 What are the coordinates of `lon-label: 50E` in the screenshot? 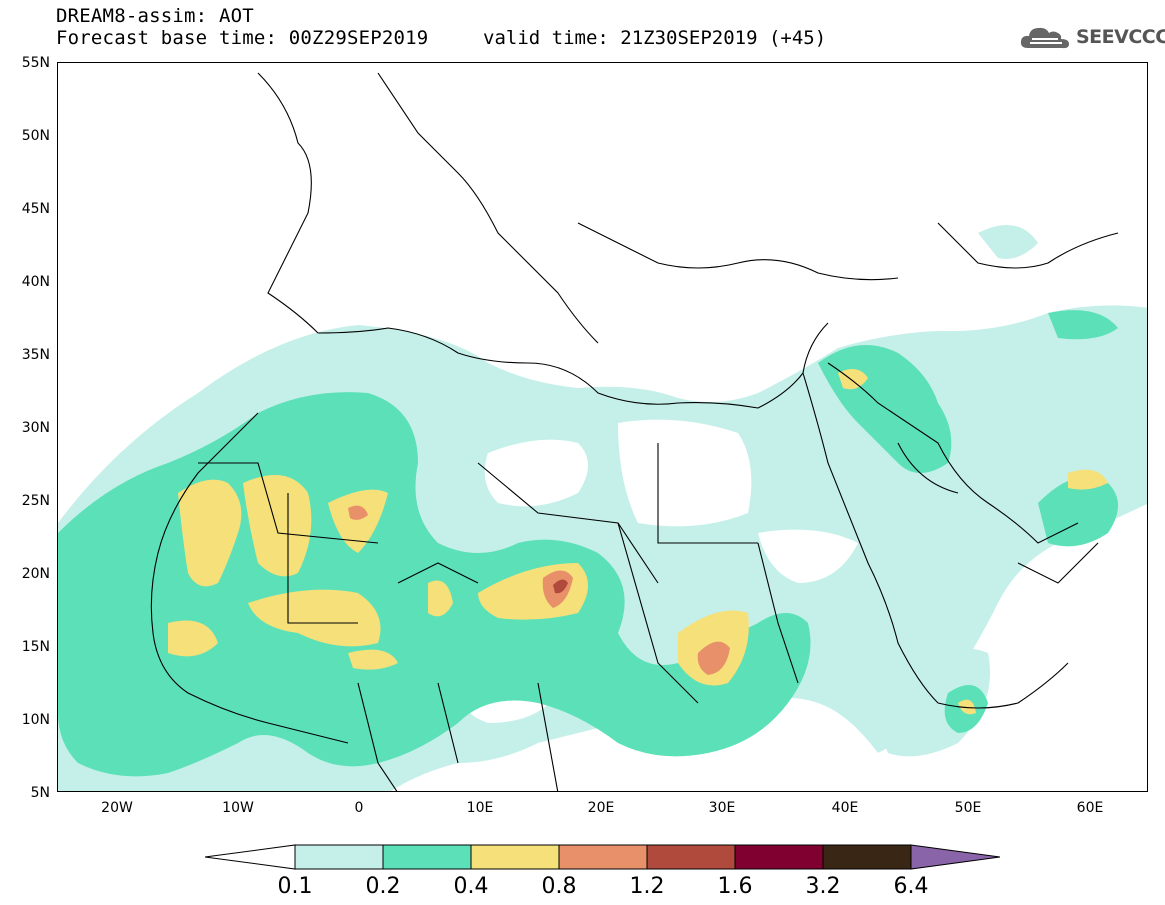 It's located at (968, 808).